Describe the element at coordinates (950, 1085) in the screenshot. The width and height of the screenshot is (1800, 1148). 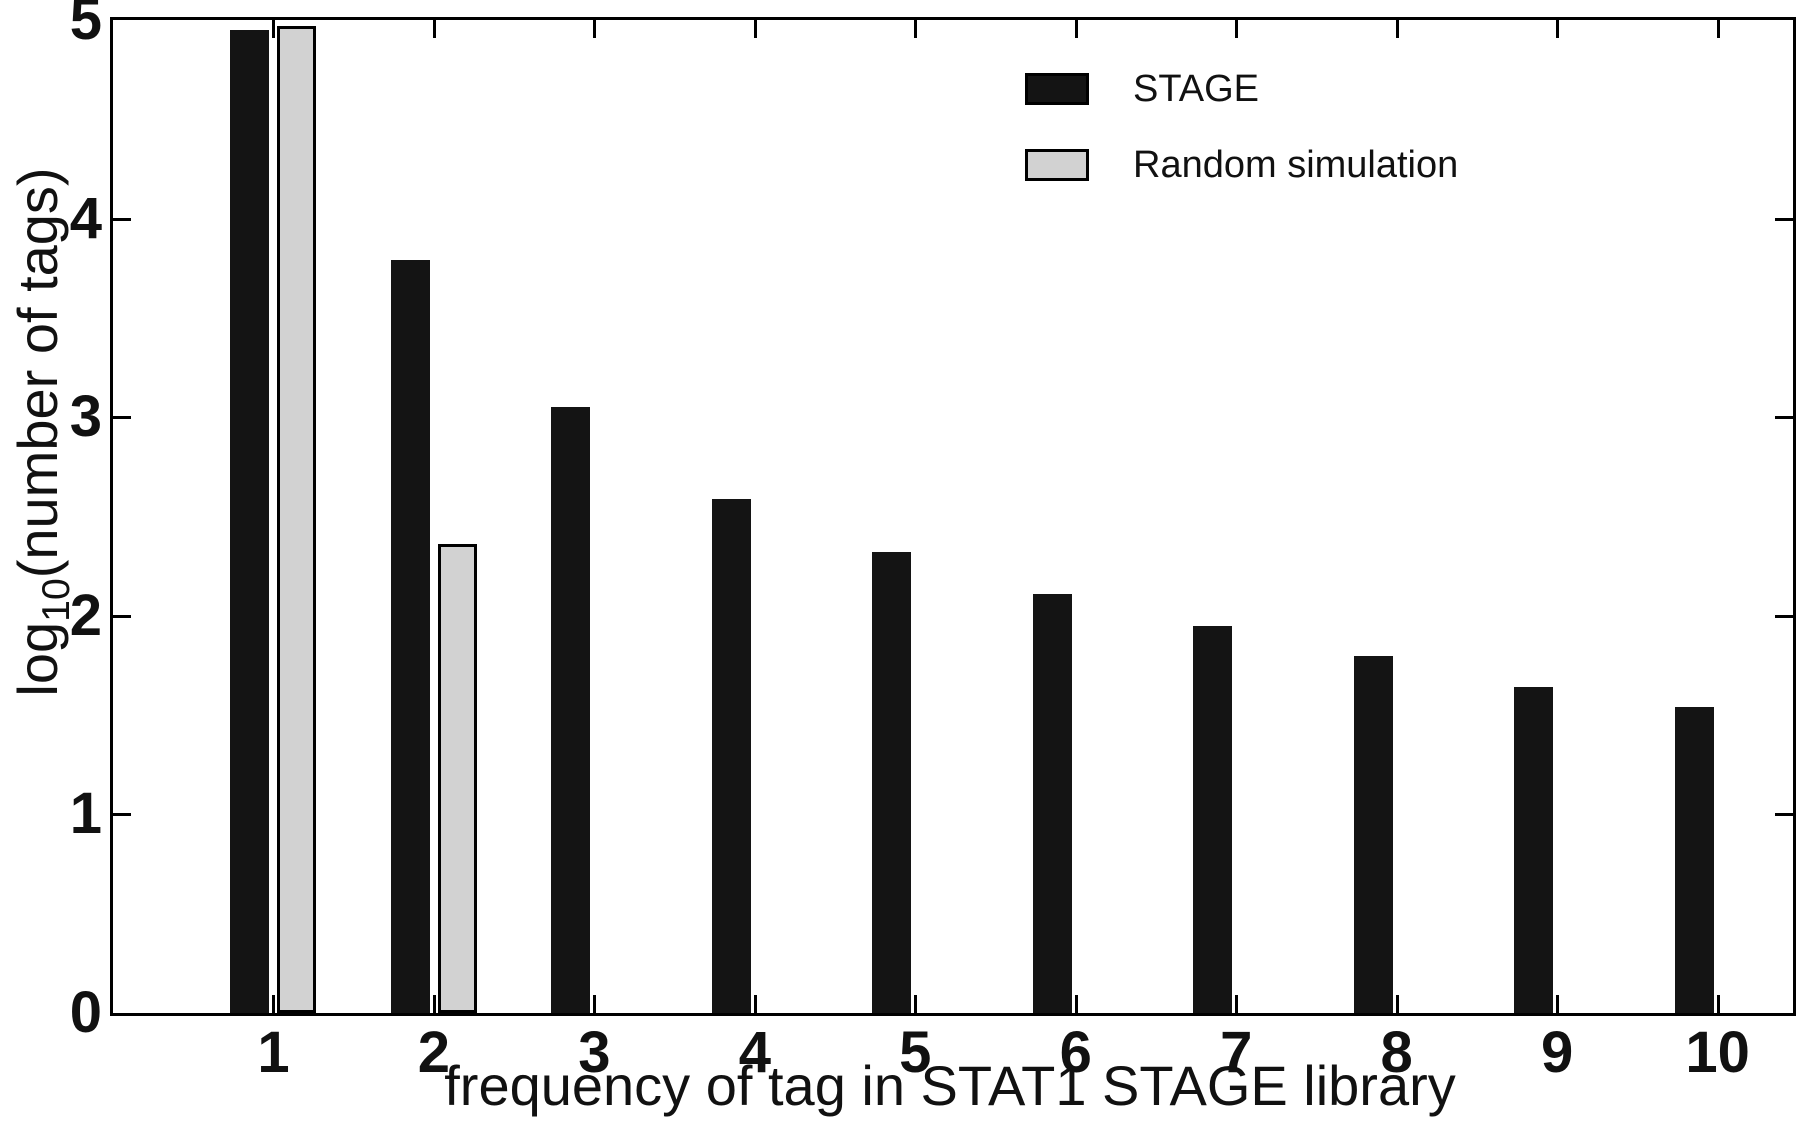
I see `x-axis-label: frequency of tag in STAT1 STAGE library` at that location.